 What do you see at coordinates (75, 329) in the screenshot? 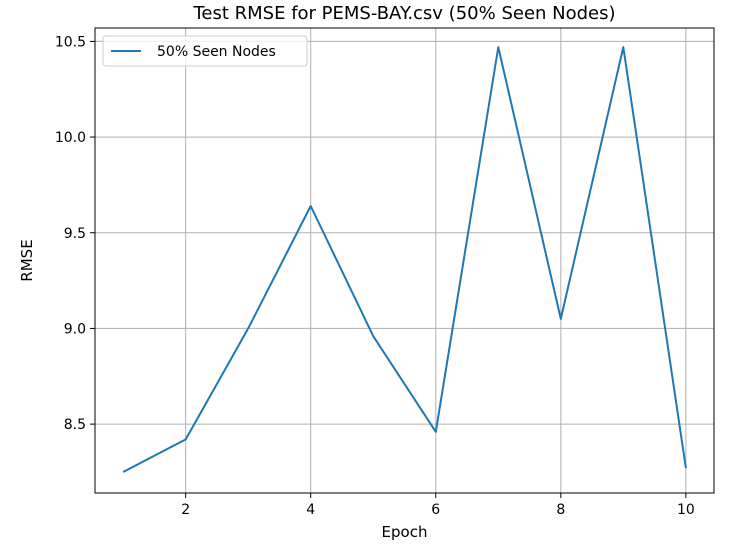
I see `y-tick-label: 9.0` at bounding box center [75, 329].